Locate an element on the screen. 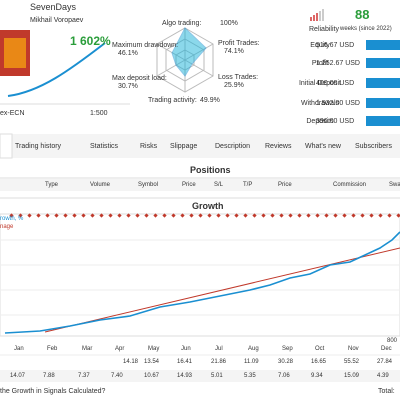 This screenshot has width=400, height=400. radar-label: Maximum drawdown: is located at coordinates (145, 45).